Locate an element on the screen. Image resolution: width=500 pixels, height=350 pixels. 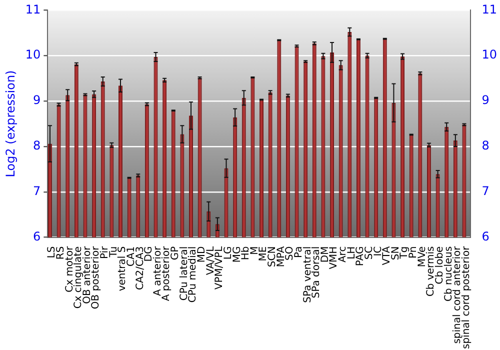
y-tick-label: 11 is located at coordinates (33, 9).